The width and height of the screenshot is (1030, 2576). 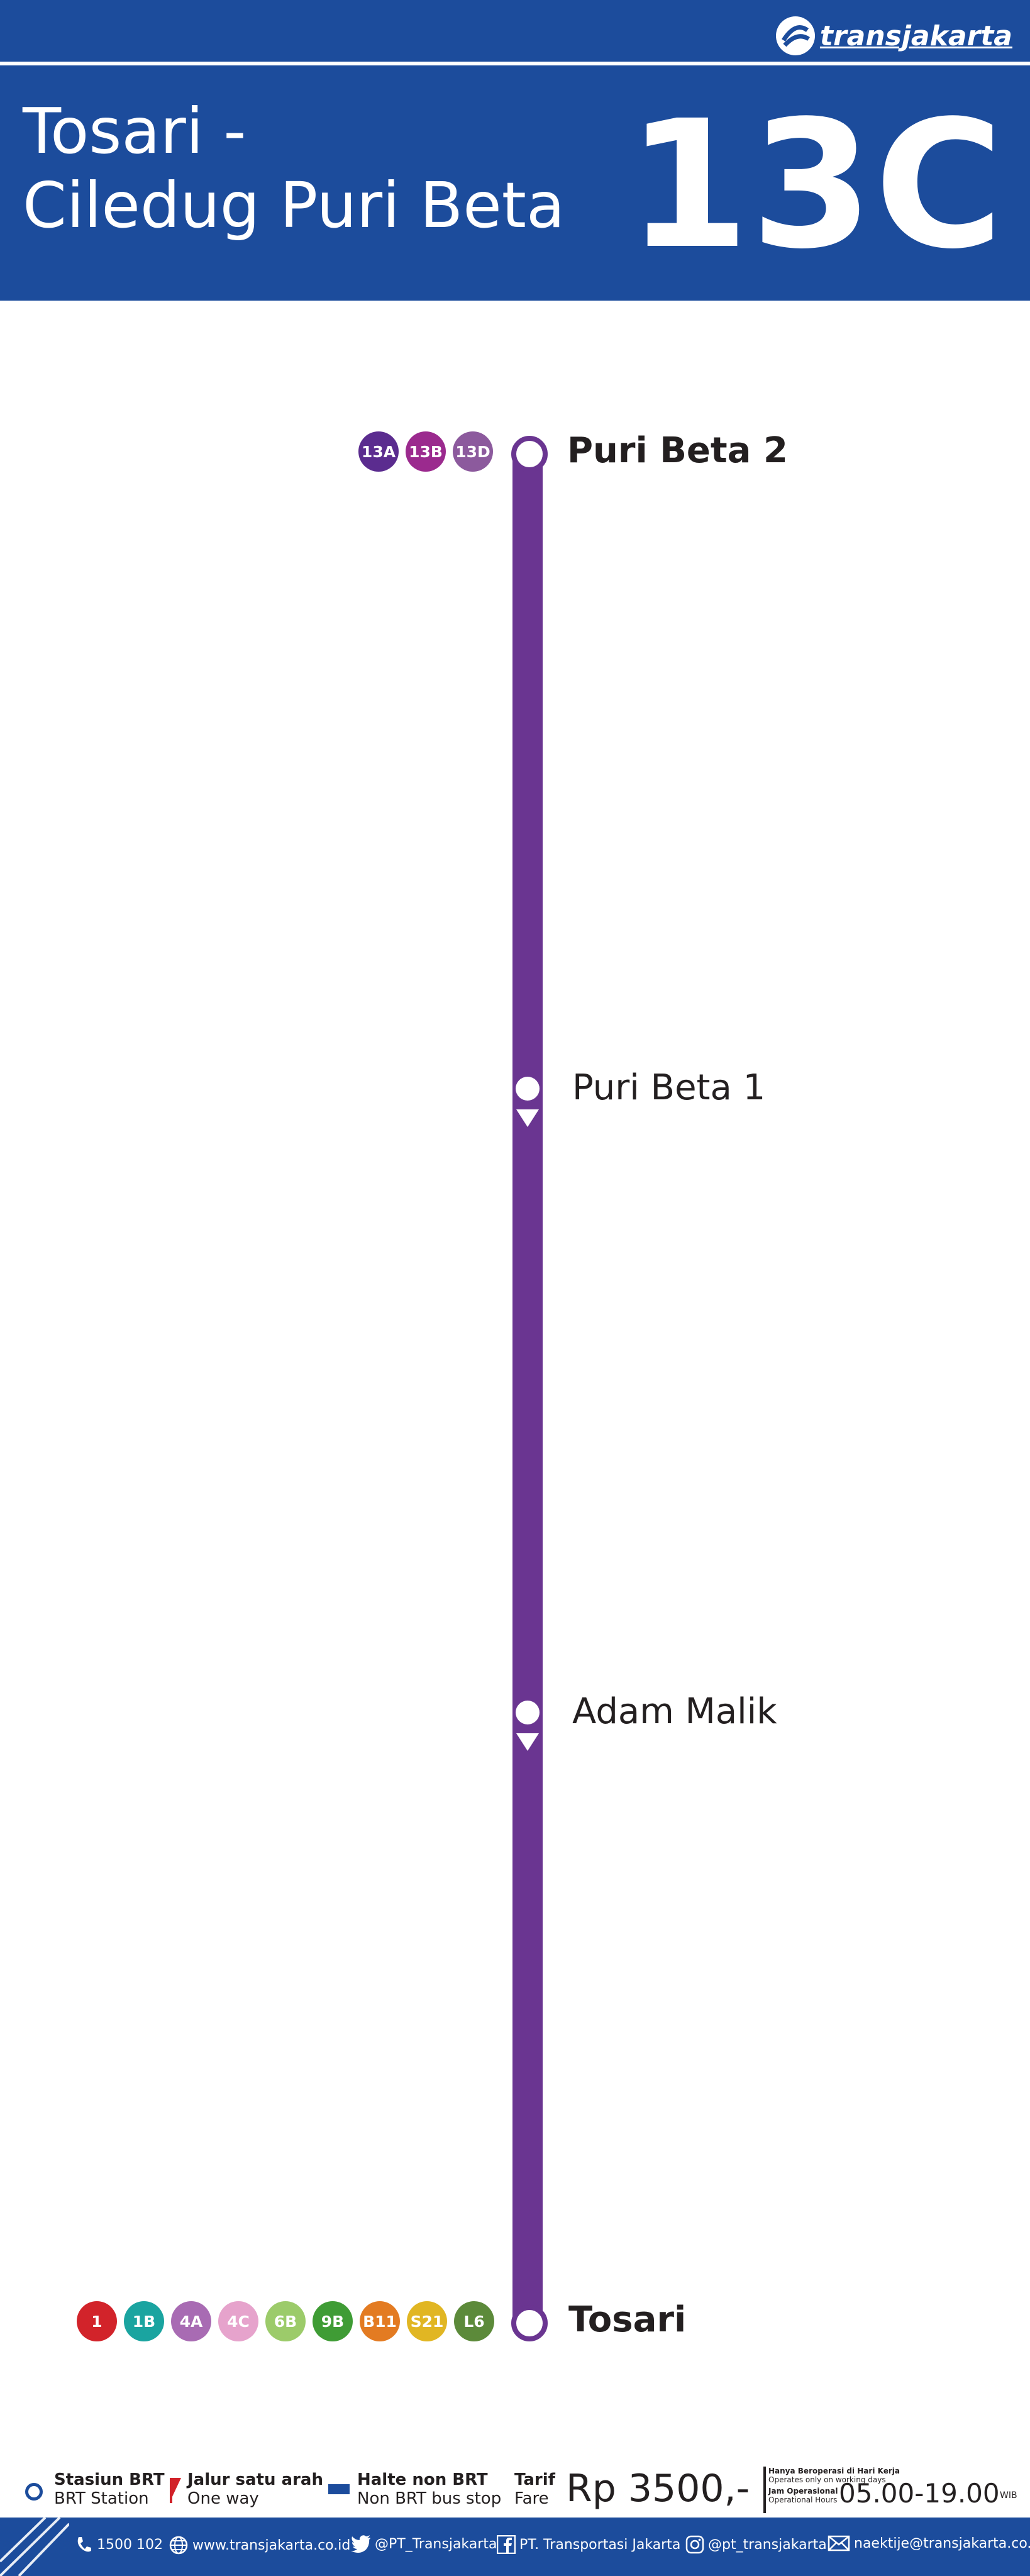 What do you see at coordinates (694, 2544) in the screenshot?
I see `instagram-icon` at bounding box center [694, 2544].